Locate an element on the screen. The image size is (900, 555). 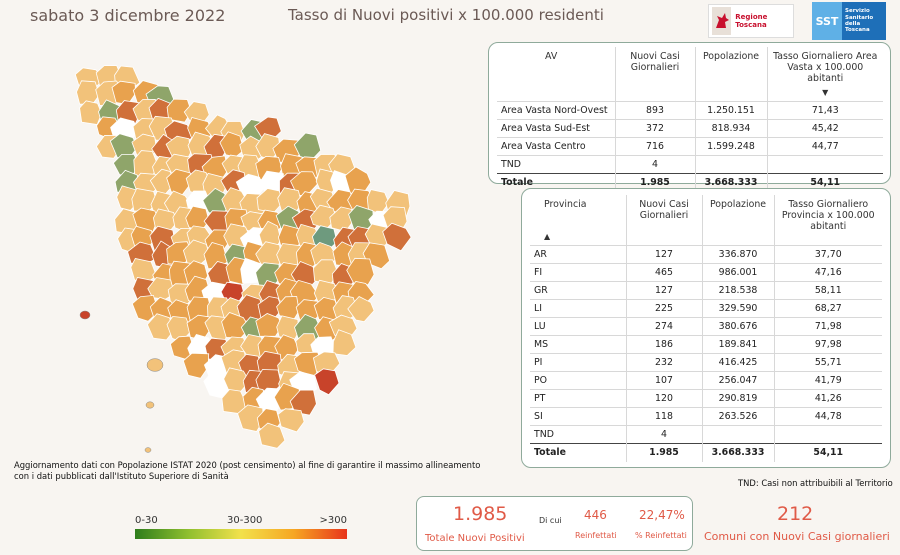
table-cell: 218.538 is located at coordinates (737, 290).